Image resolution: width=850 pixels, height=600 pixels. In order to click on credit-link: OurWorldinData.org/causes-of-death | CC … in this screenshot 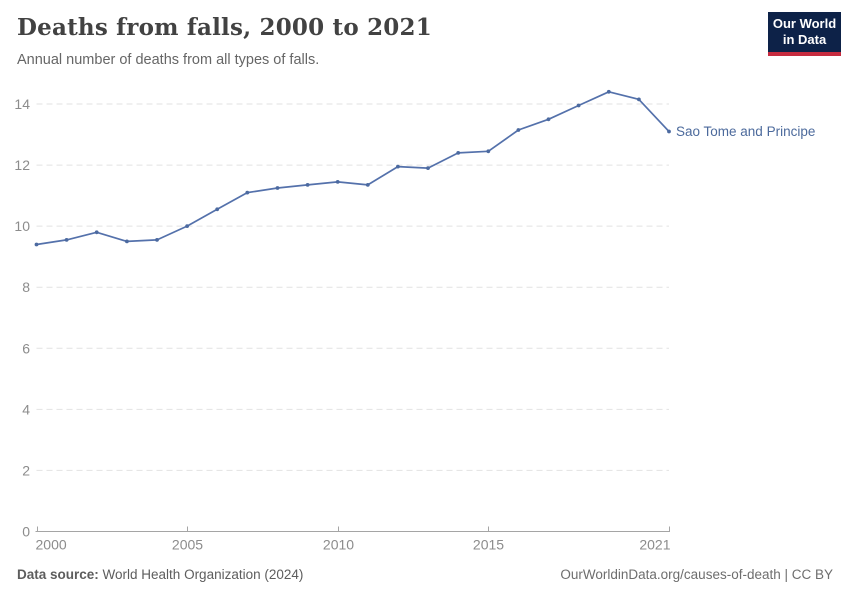, I will do `click(696, 574)`.